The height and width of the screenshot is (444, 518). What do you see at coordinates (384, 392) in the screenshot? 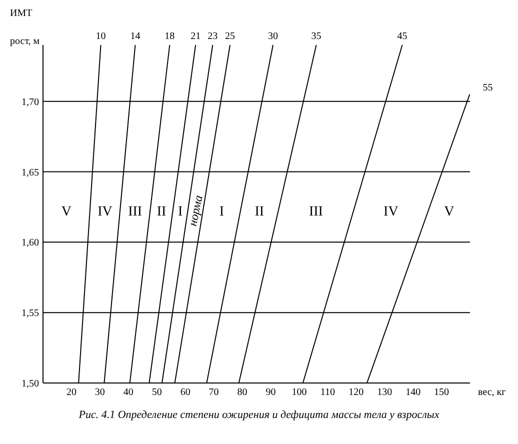
I see `x-tick-label: 130` at bounding box center [384, 392].